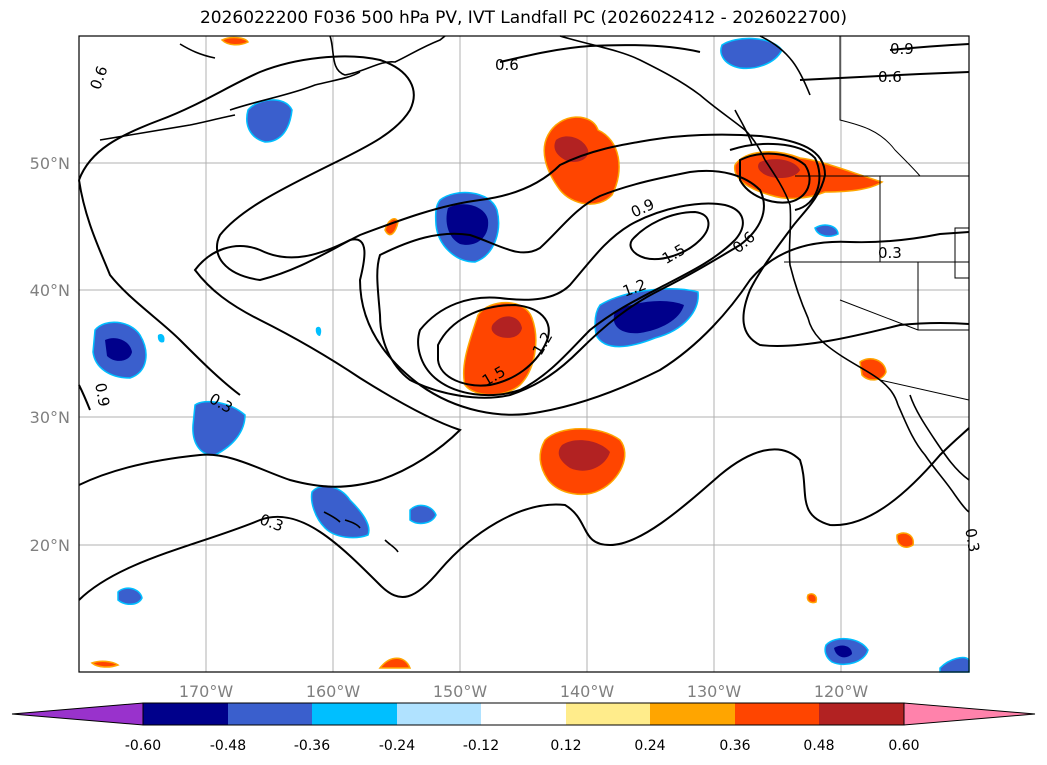 The width and height of the screenshot is (1047, 765). What do you see at coordinates (524, 691) in the screenshot?
I see `lon-tick-labels: 170°W 160°W 150°W 140°W 130°W 120°W` at bounding box center [524, 691].